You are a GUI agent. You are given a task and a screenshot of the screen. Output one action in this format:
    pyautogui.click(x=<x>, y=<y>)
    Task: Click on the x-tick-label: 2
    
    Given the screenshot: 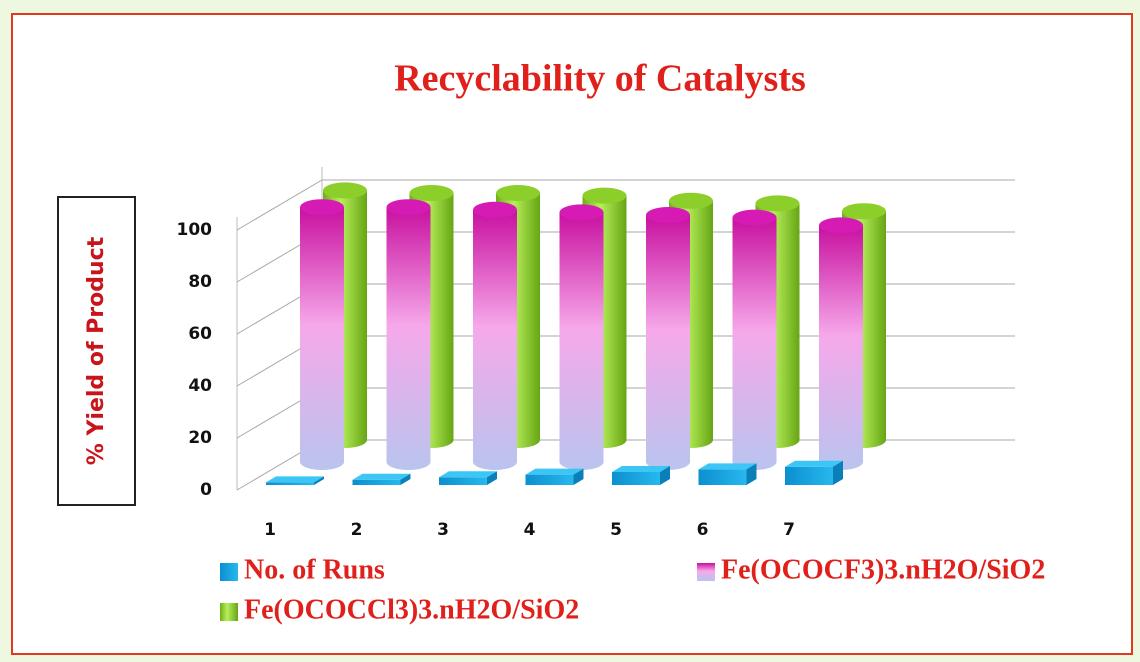 What is the action you would take?
    pyautogui.click(x=357, y=530)
    